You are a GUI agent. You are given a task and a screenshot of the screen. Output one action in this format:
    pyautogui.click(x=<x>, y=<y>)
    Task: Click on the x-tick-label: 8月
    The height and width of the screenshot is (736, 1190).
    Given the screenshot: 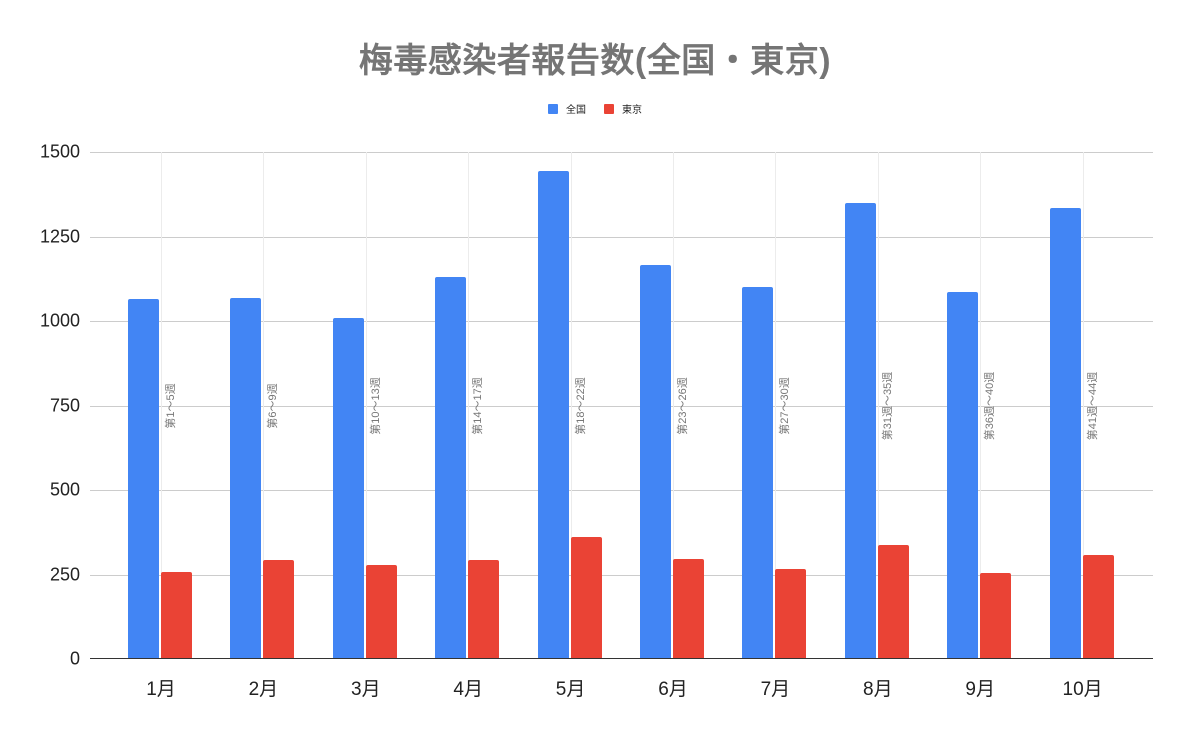 What is the action you would take?
    pyautogui.click(x=878, y=689)
    